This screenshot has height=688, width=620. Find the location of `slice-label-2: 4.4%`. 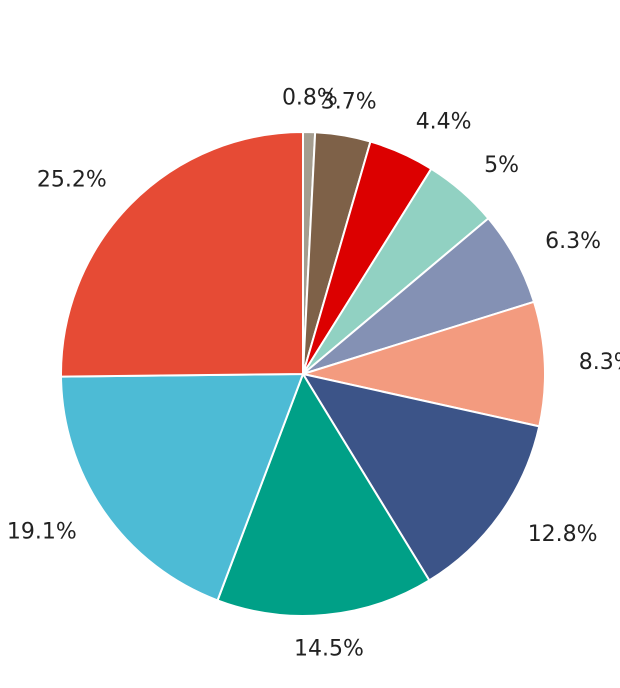

slice-label-2: 4.4% is located at coordinates (444, 122).